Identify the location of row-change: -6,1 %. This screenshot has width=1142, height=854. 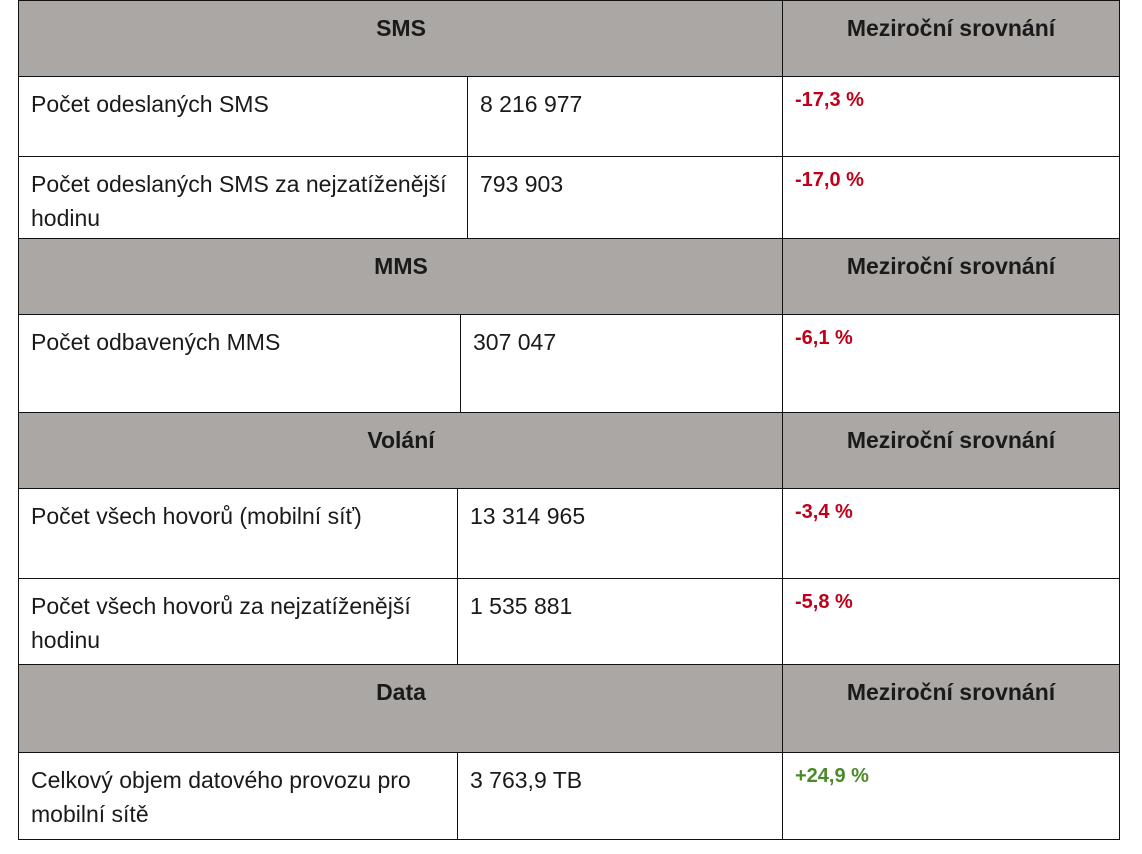
(824, 338).